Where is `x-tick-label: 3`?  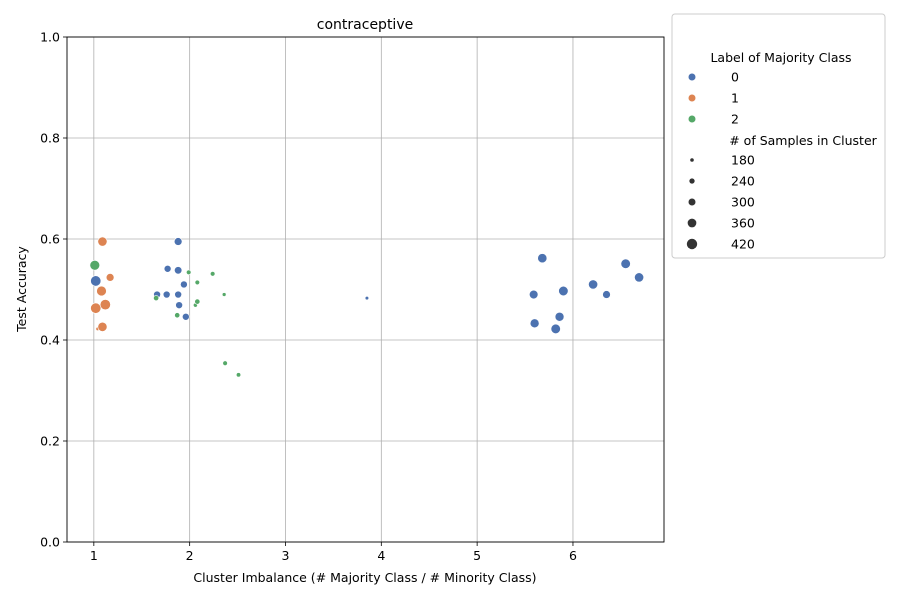 x-tick-label: 3 is located at coordinates (286, 555).